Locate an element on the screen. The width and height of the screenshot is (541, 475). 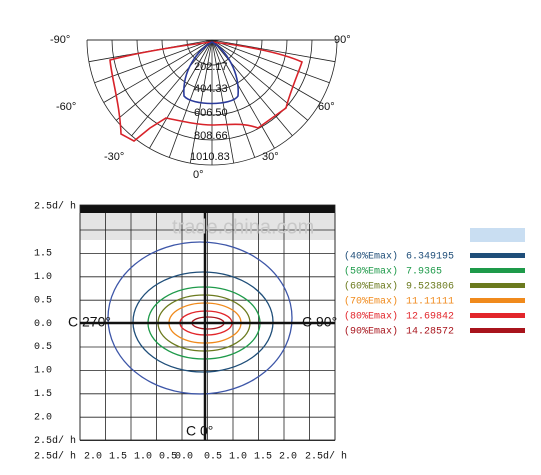
legend-value: 9.523806 is located at coordinates (430, 287).